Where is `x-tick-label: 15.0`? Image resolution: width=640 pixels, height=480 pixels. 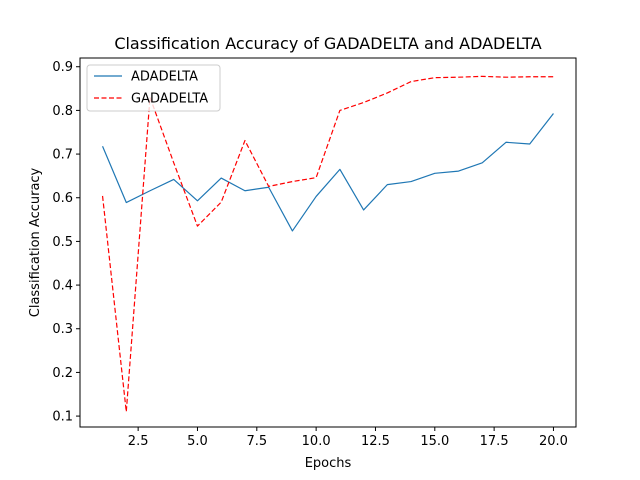 x-tick-label: 15.0 is located at coordinates (434, 441).